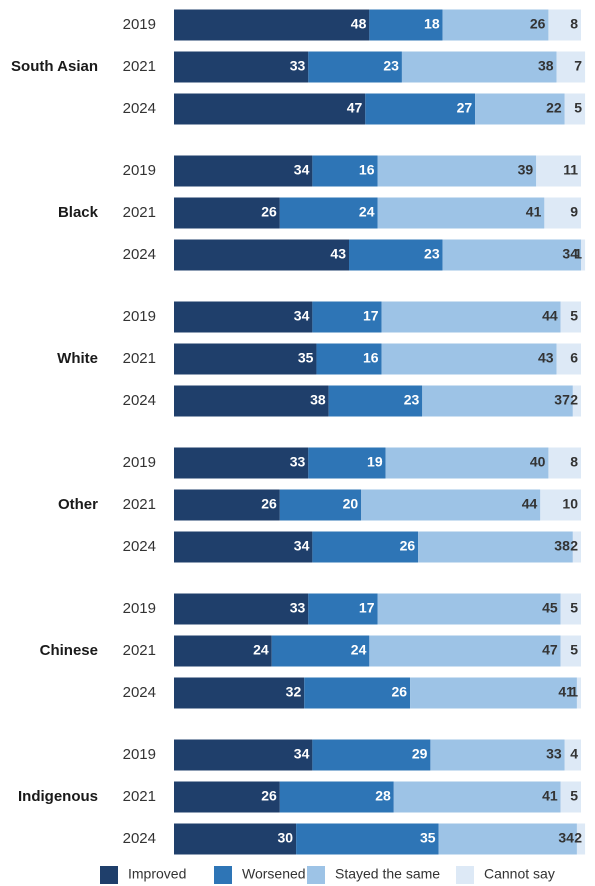  Describe the element at coordinates (465, 108) in the screenshot. I see `value-label: 27` at that location.